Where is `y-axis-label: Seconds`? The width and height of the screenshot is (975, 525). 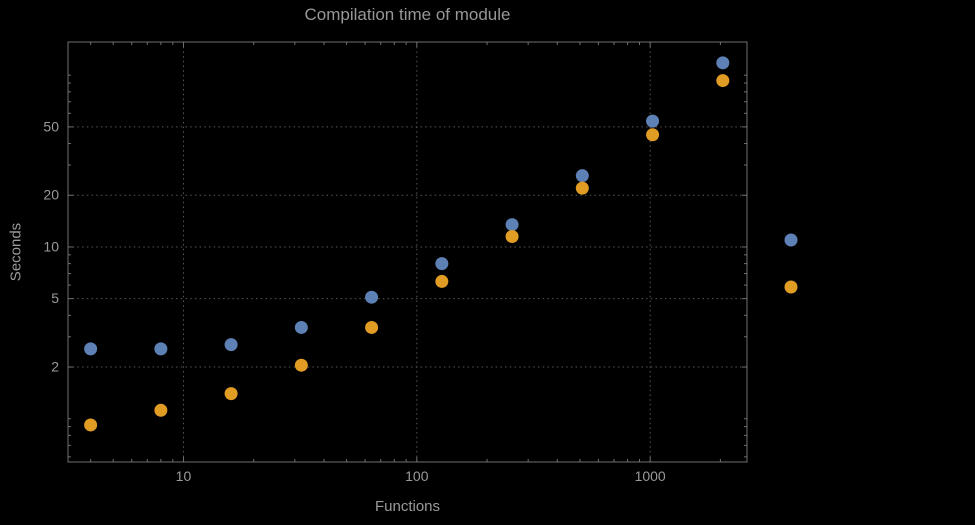
y-axis-label: Seconds is located at coordinates (16, 252).